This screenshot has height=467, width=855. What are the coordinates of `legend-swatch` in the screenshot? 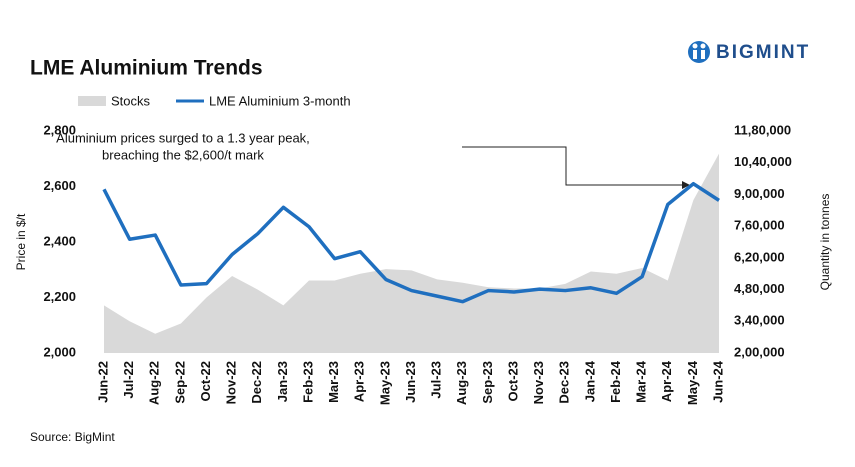 It's located at (92, 101).